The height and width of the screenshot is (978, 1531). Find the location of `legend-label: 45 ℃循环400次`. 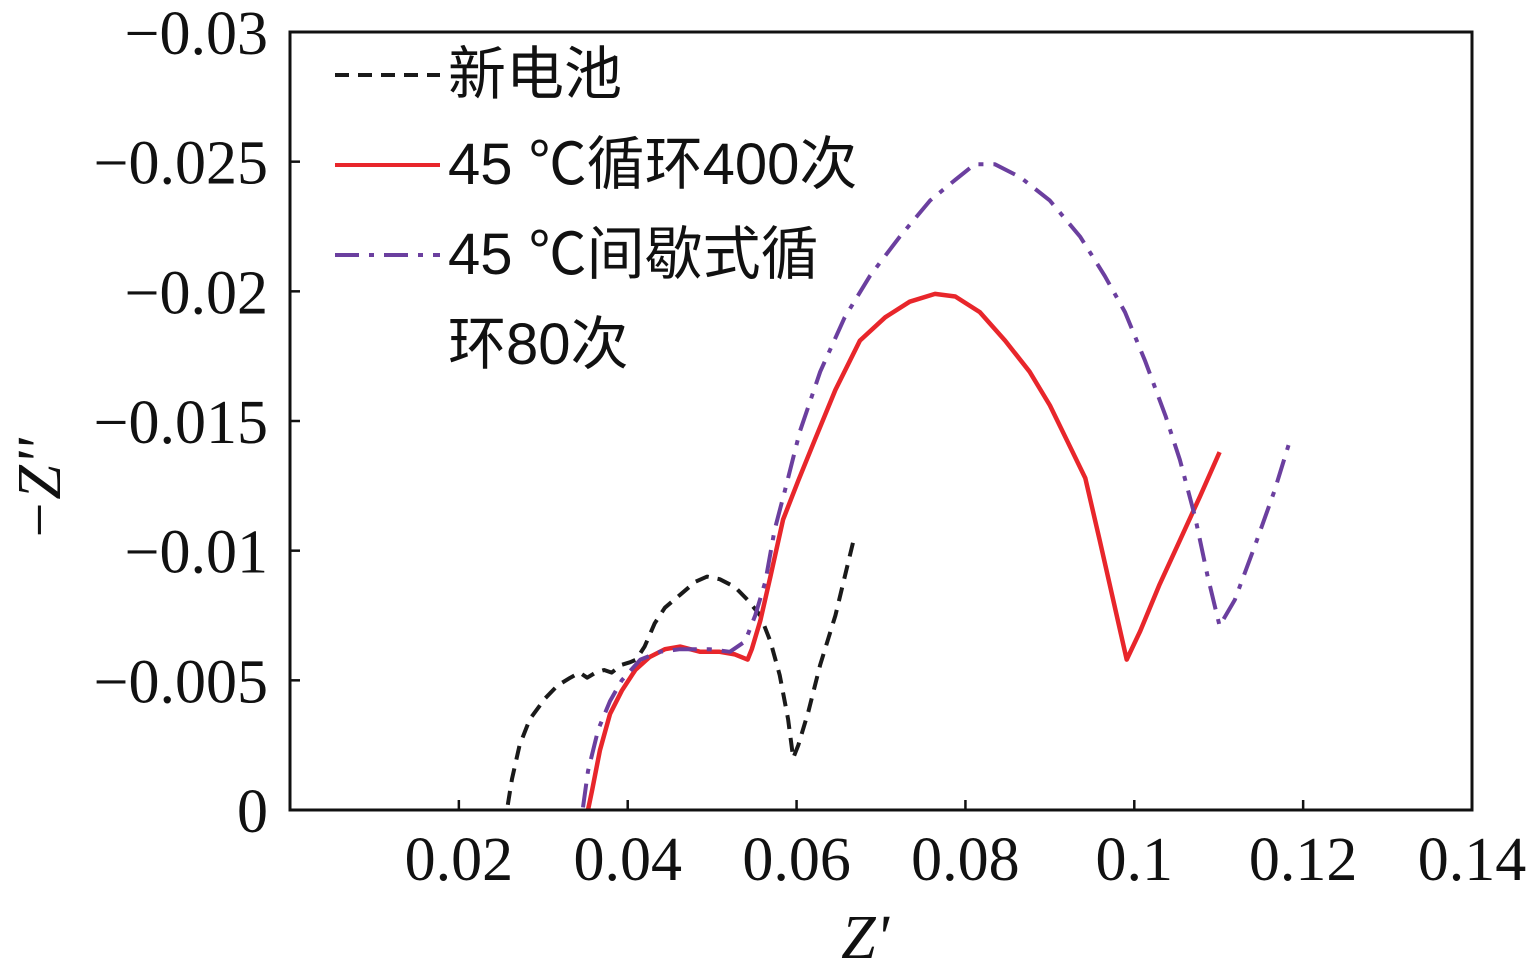

legend-label: 45 ℃循环400次 is located at coordinates (652, 164).